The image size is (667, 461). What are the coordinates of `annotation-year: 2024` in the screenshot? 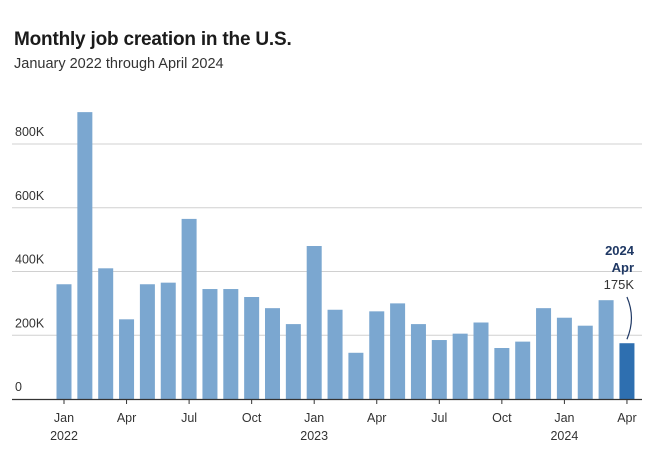 It's located at (620, 250).